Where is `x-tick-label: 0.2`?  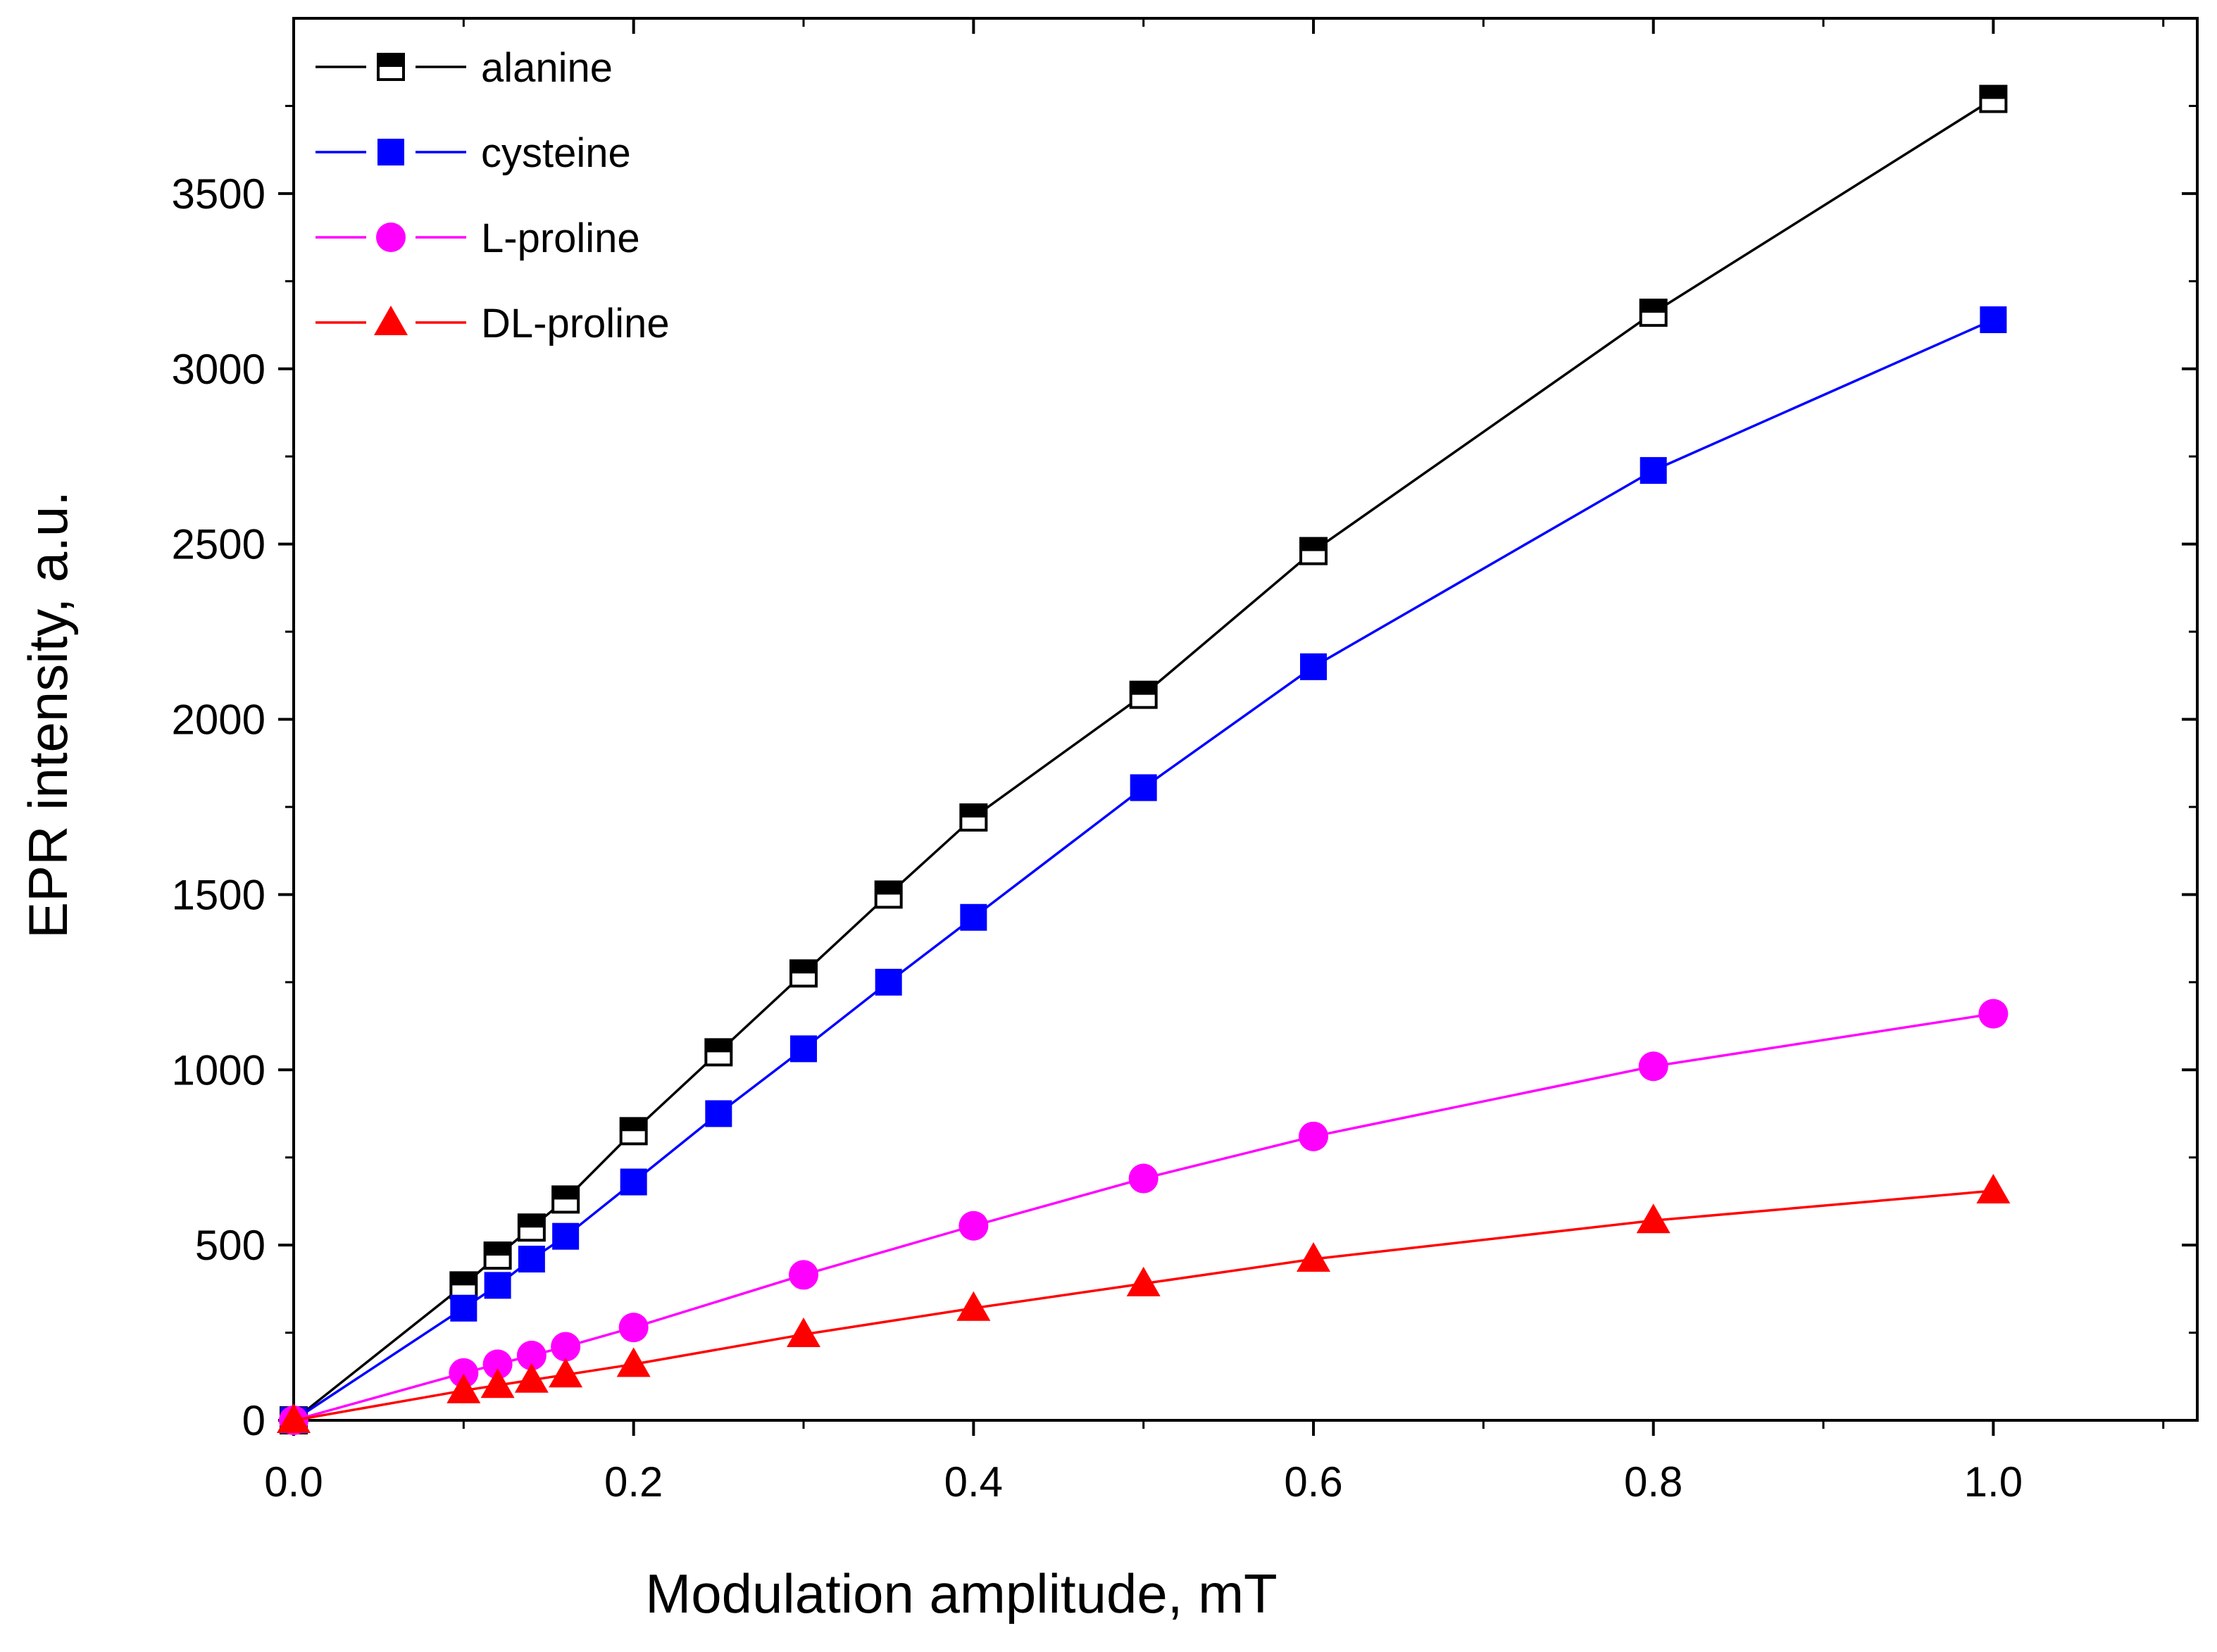 x-tick-label: 0.2 is located at coordinates (634, 1482).